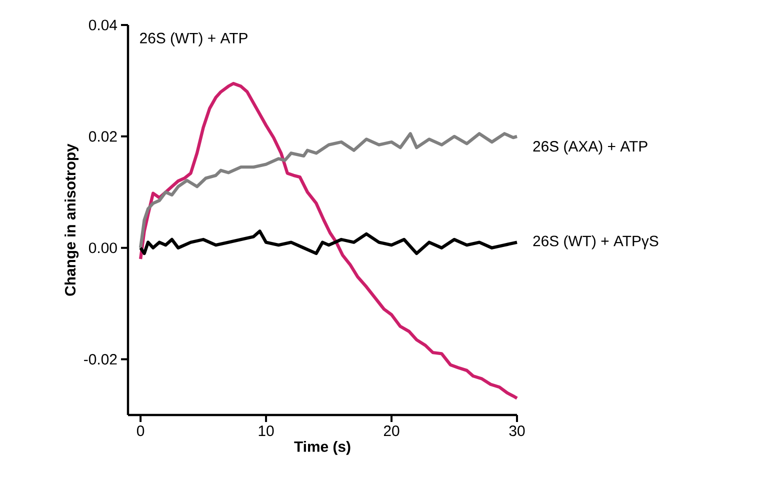  Describe the element at coordinates (103, 25) in the screenshot. I see `y-tick-label: 0.04` at that location.